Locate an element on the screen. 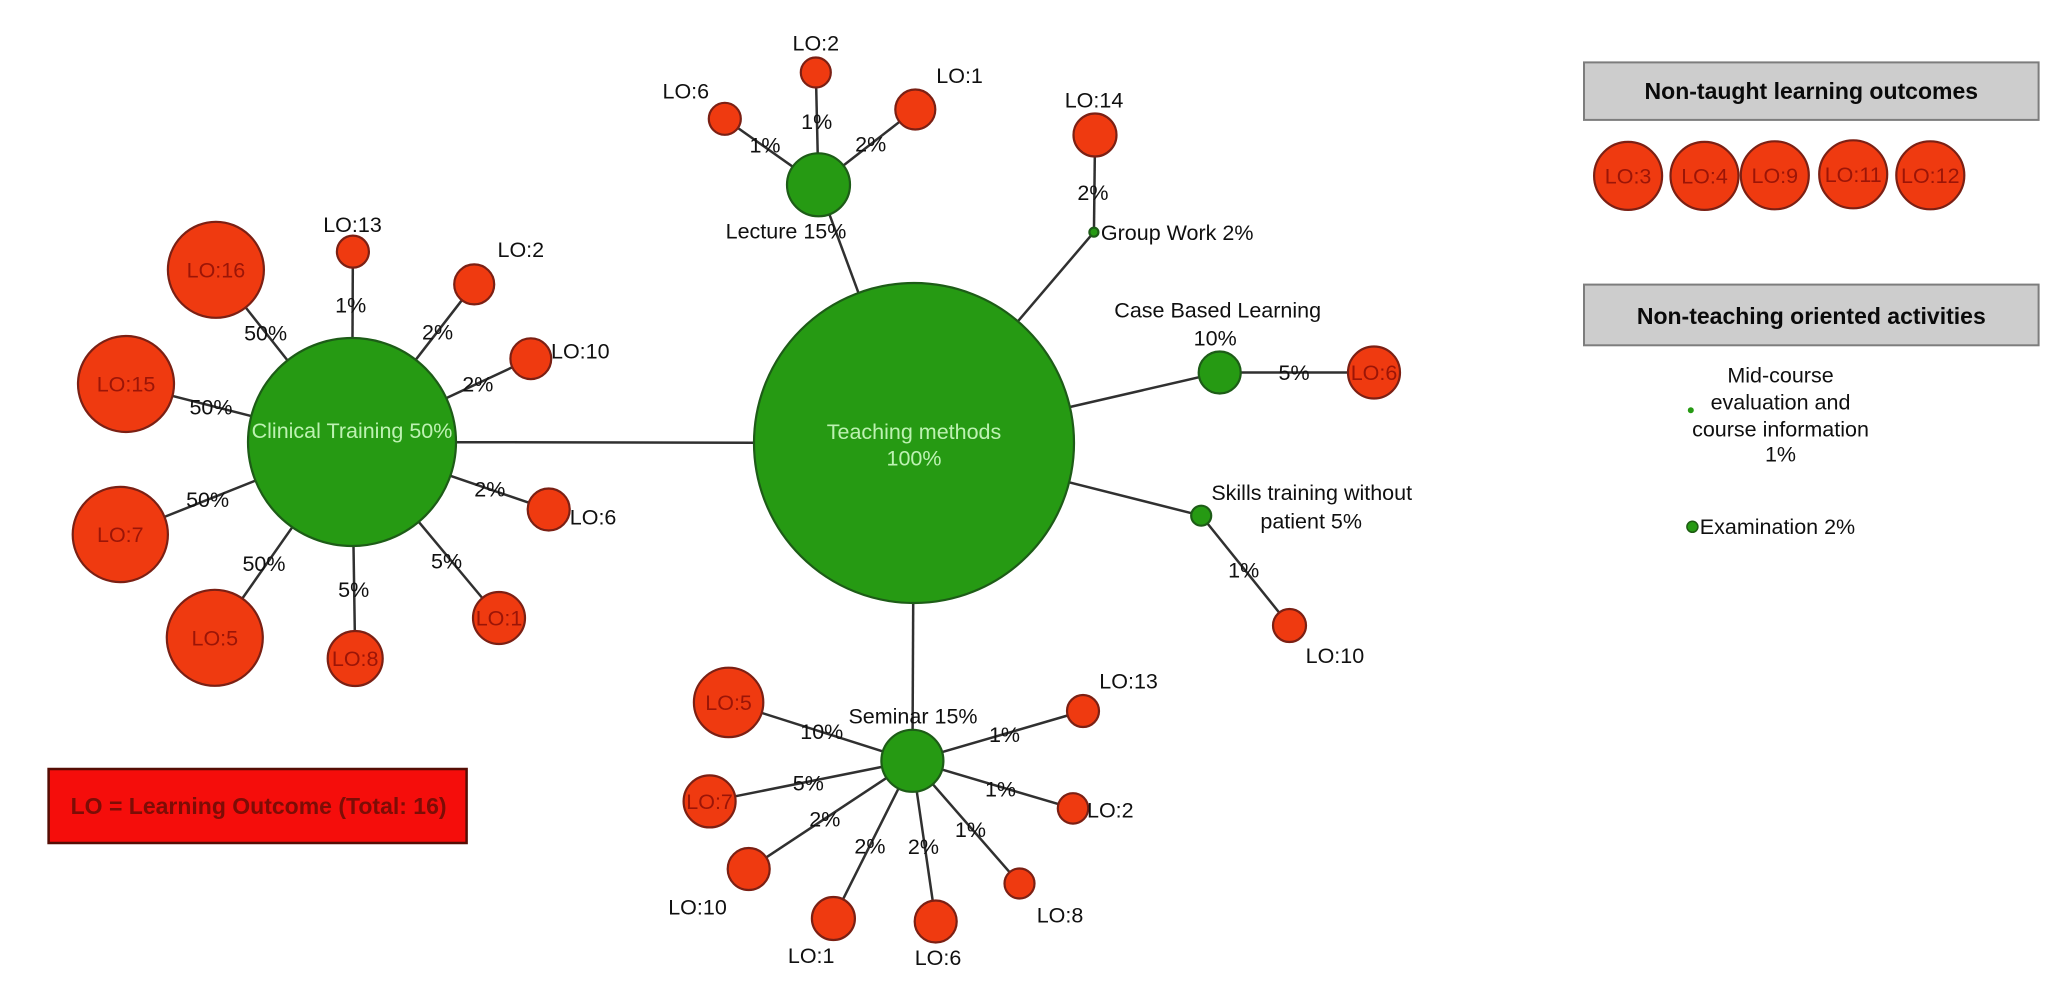 This screenshot has height=1001, width=2059. svg-text: Mid-course is located at coordinates (1780, 376).